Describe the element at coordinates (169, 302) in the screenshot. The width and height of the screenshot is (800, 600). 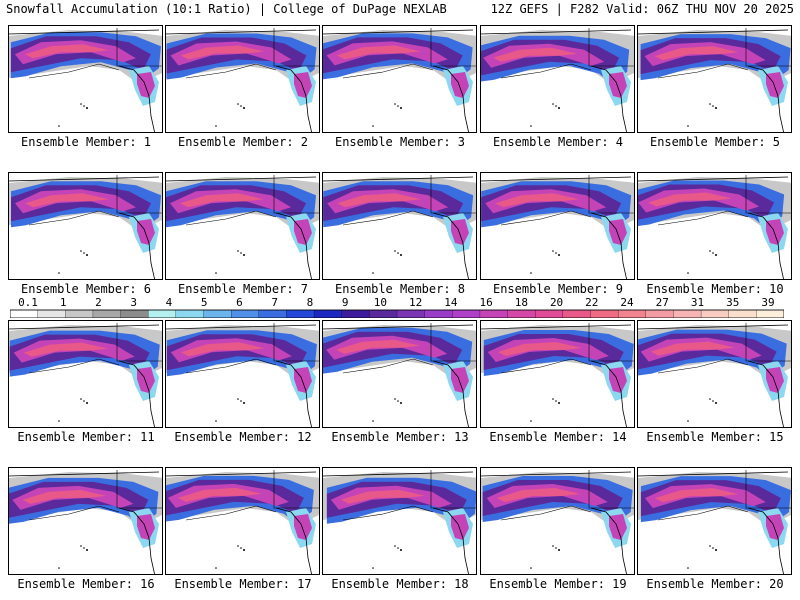
I see `scale-tick-label: 4` at that location.